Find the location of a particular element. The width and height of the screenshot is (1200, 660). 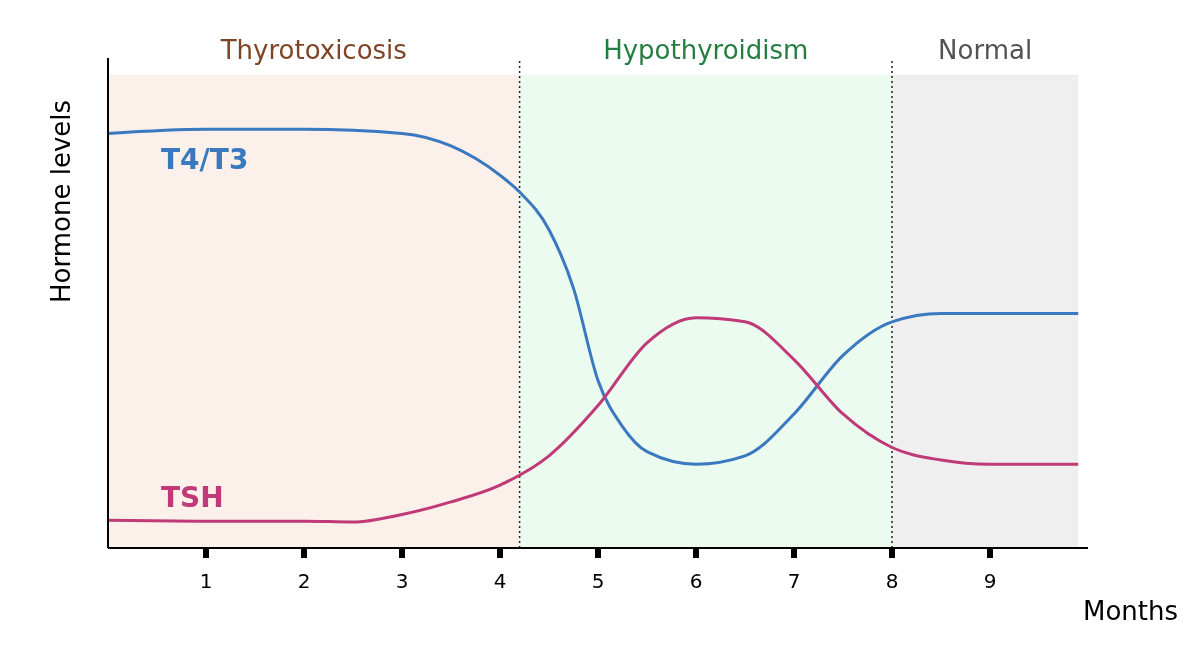

x-tick-label: 1 is located at coordinates (206, 581).